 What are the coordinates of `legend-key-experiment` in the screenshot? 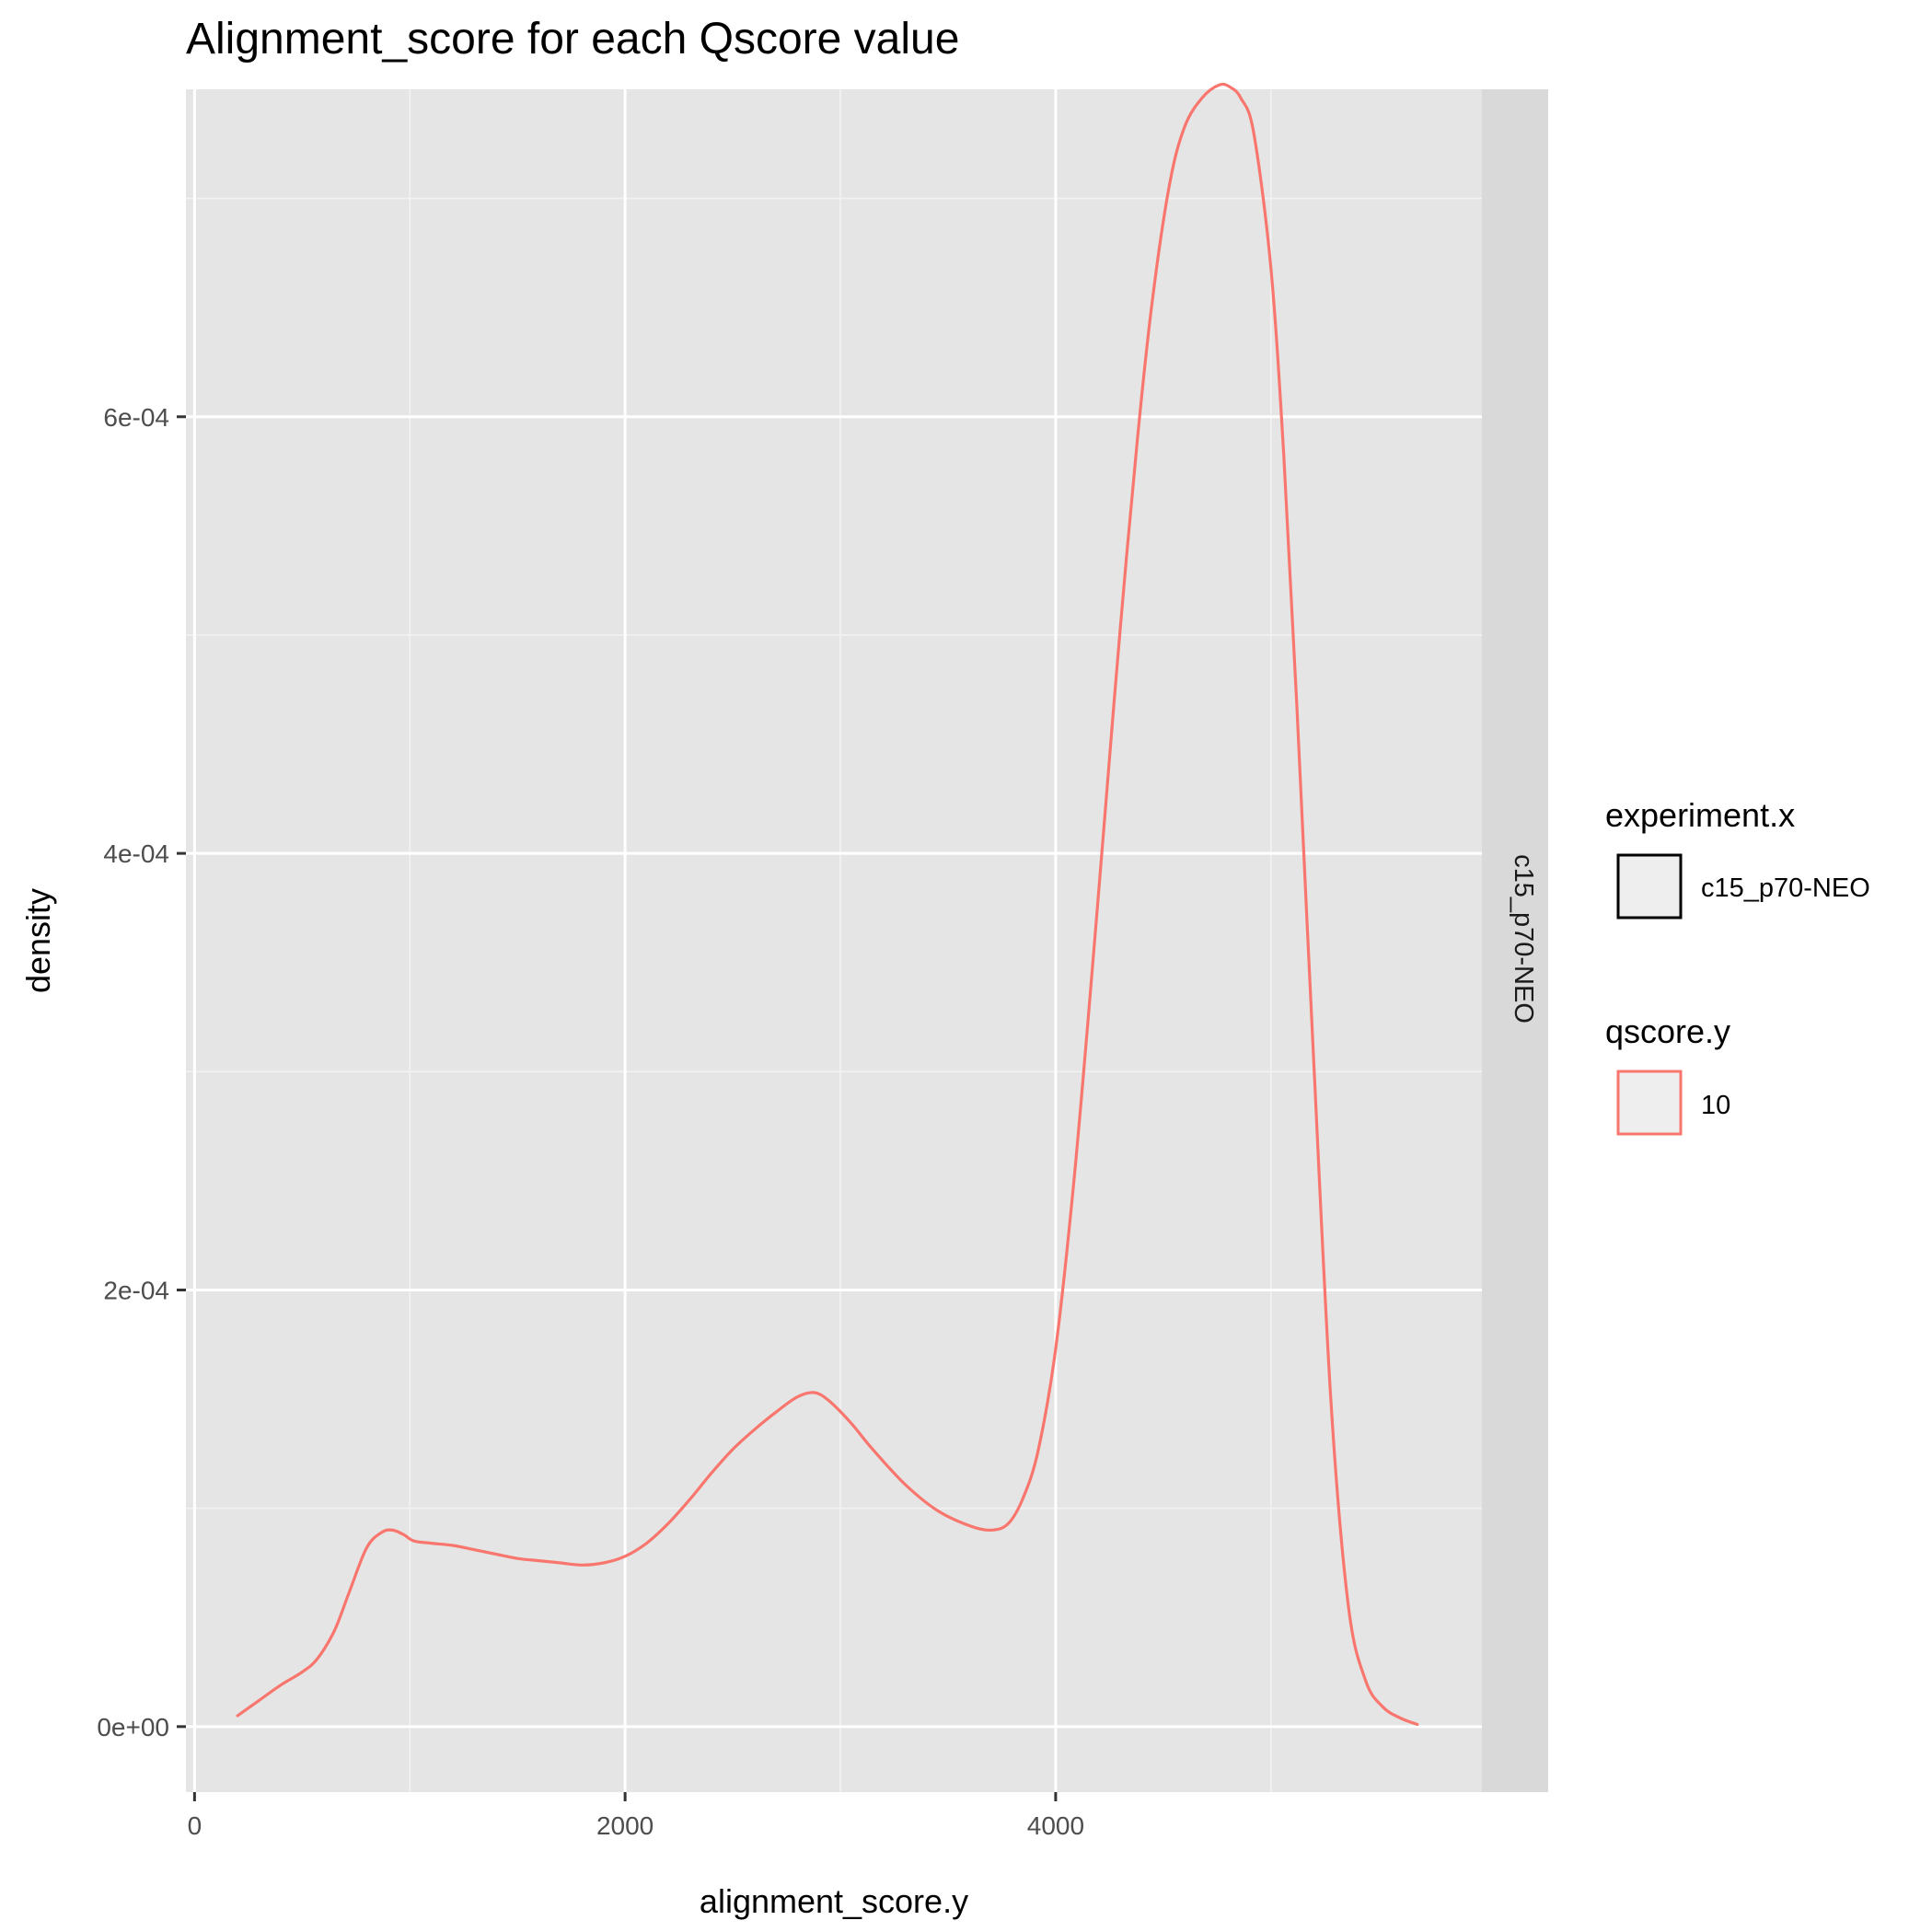 It's located at (1650, 887).